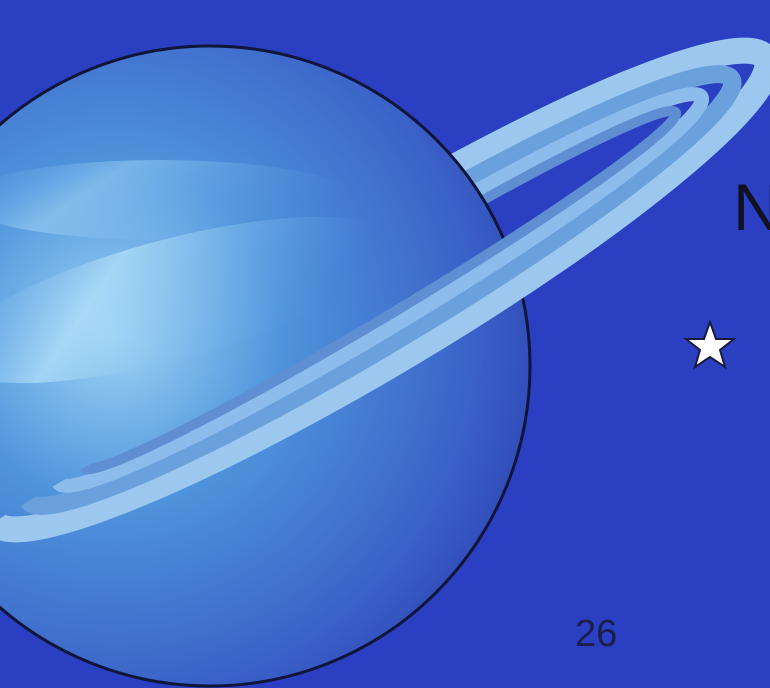 The height and width of the screenshot is (688, 770). I want to click on heading-fragment: N, so click(751, 207).